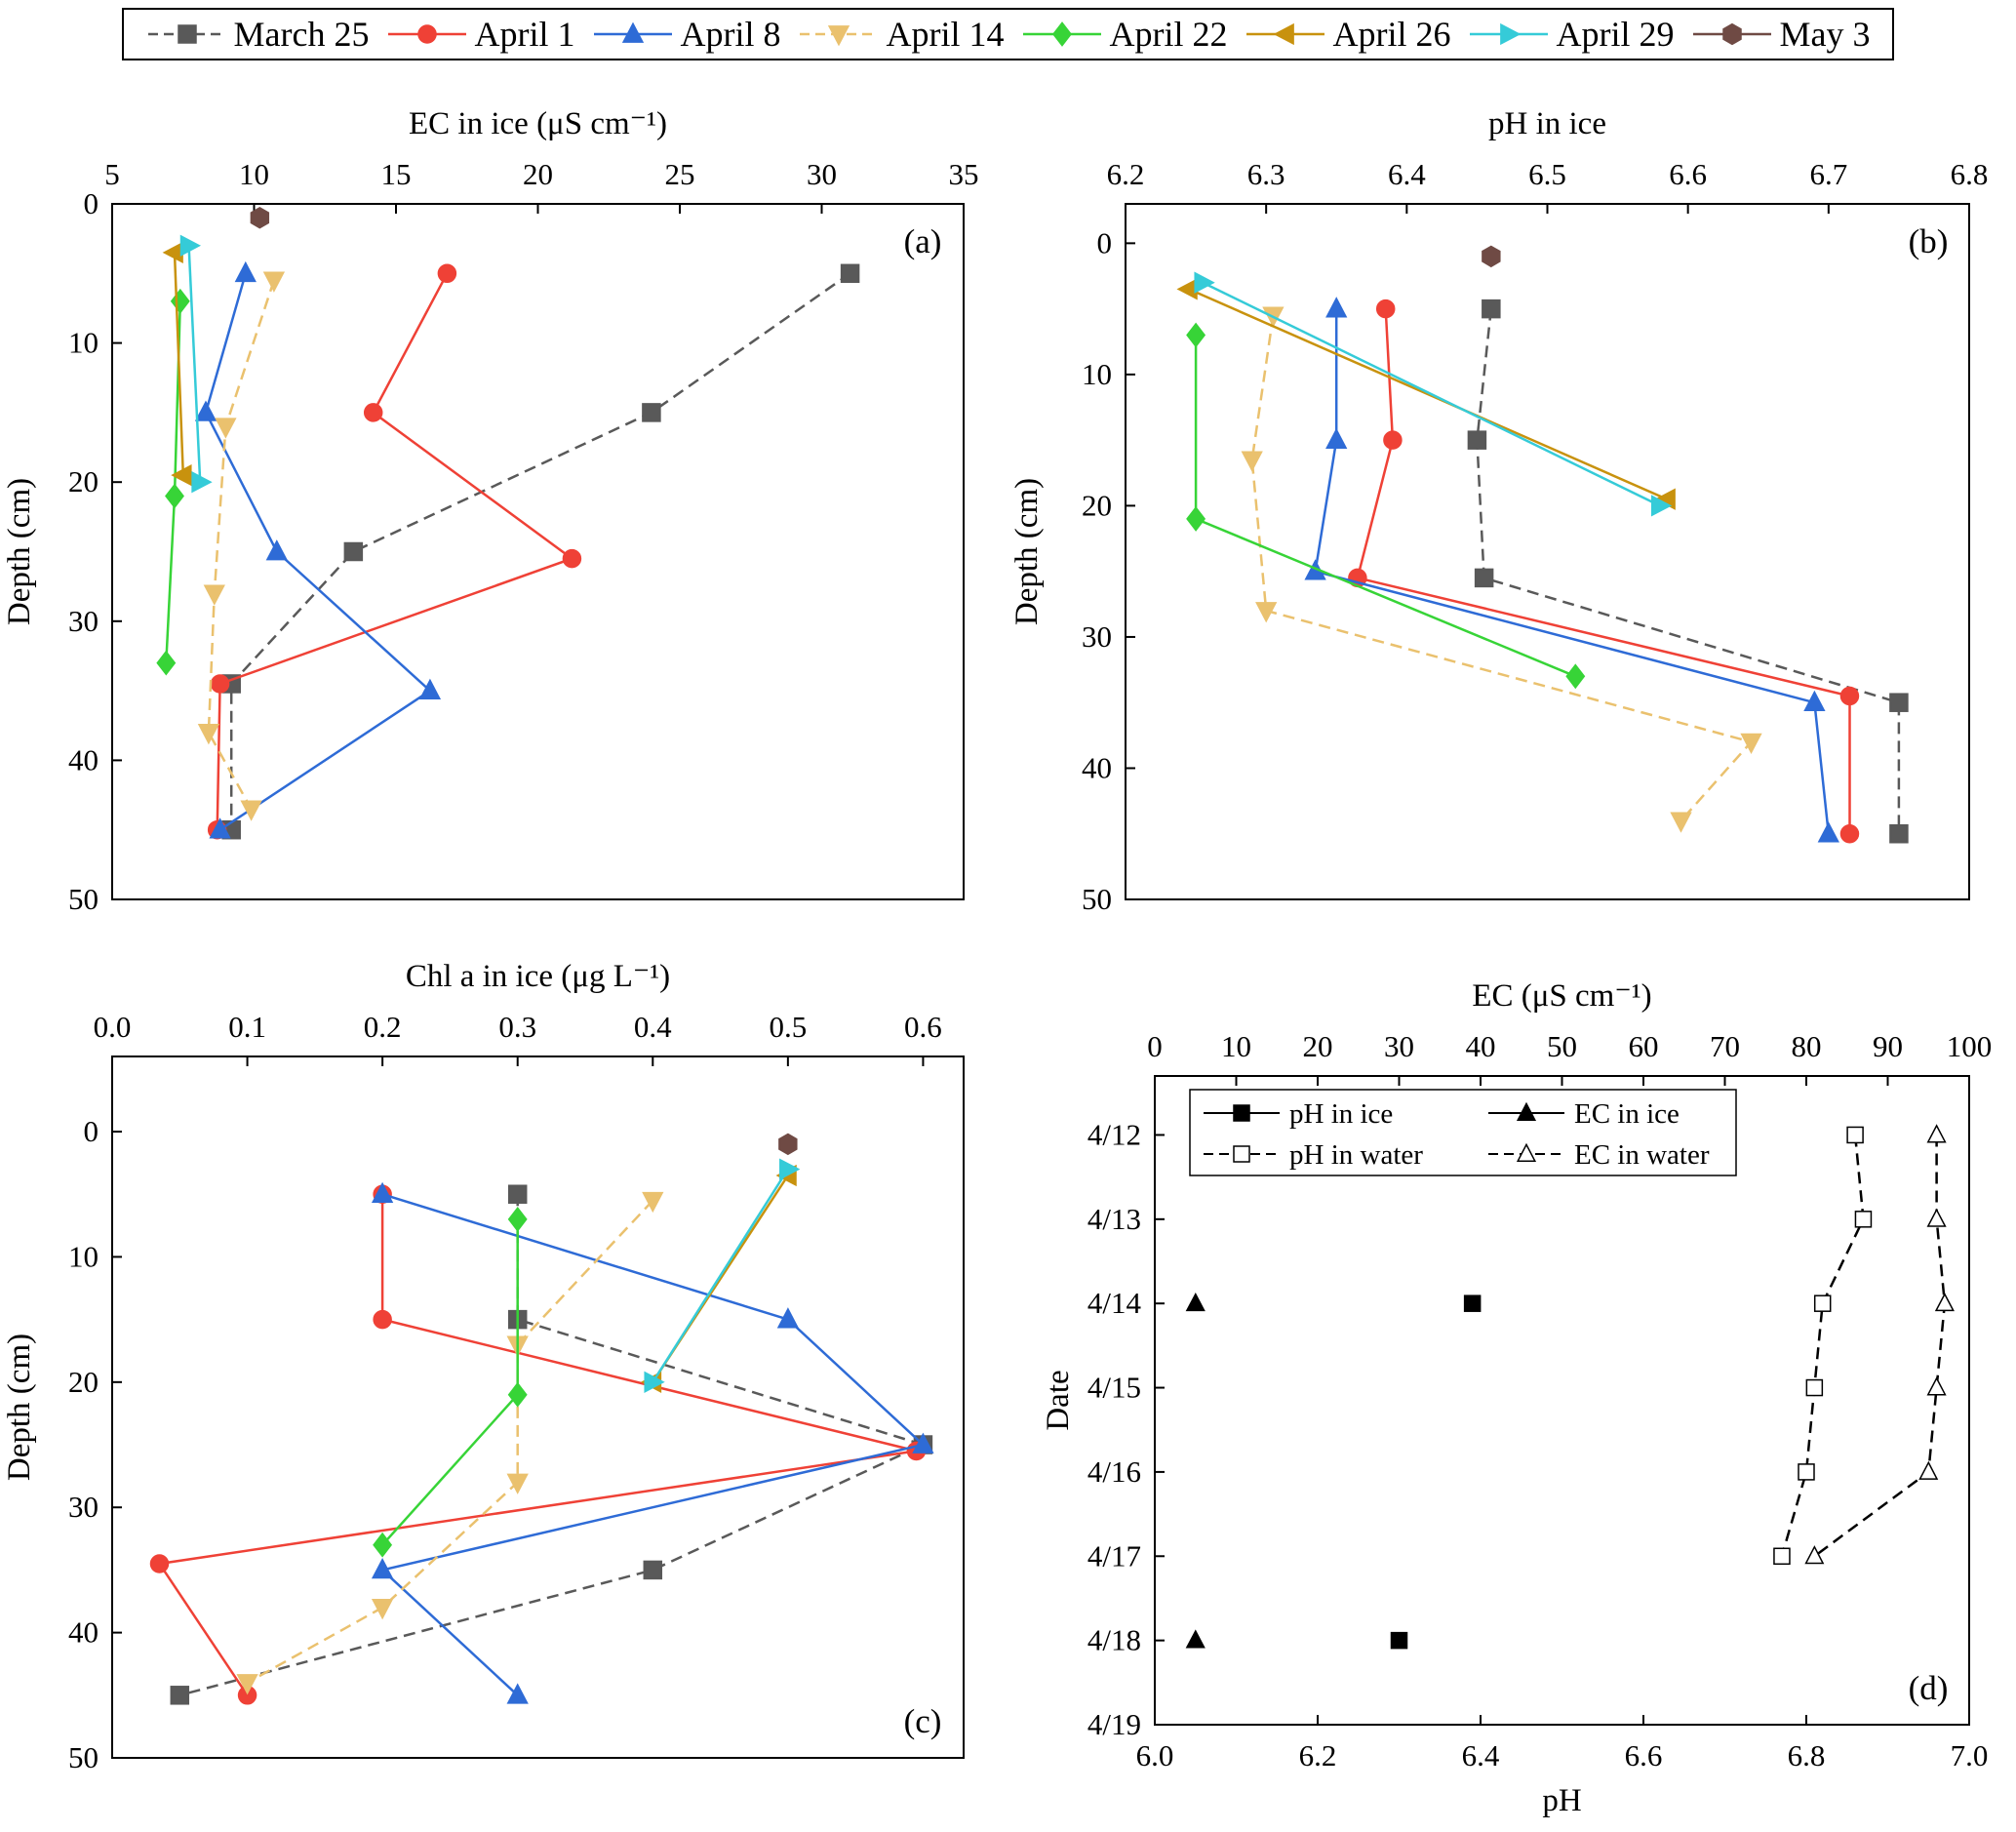  What do you see at coordinates (1348, 35) in the screenshot?
I see `legend-item-april-26: April 26` at bounding box center [1348, 35].